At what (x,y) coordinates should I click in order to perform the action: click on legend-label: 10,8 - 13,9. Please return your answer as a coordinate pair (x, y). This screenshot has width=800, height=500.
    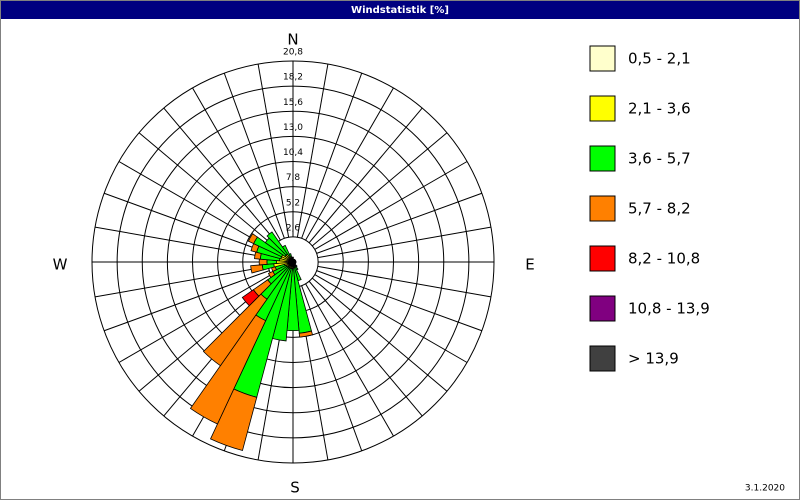
    Looking at the image, I should click on (669, 309).